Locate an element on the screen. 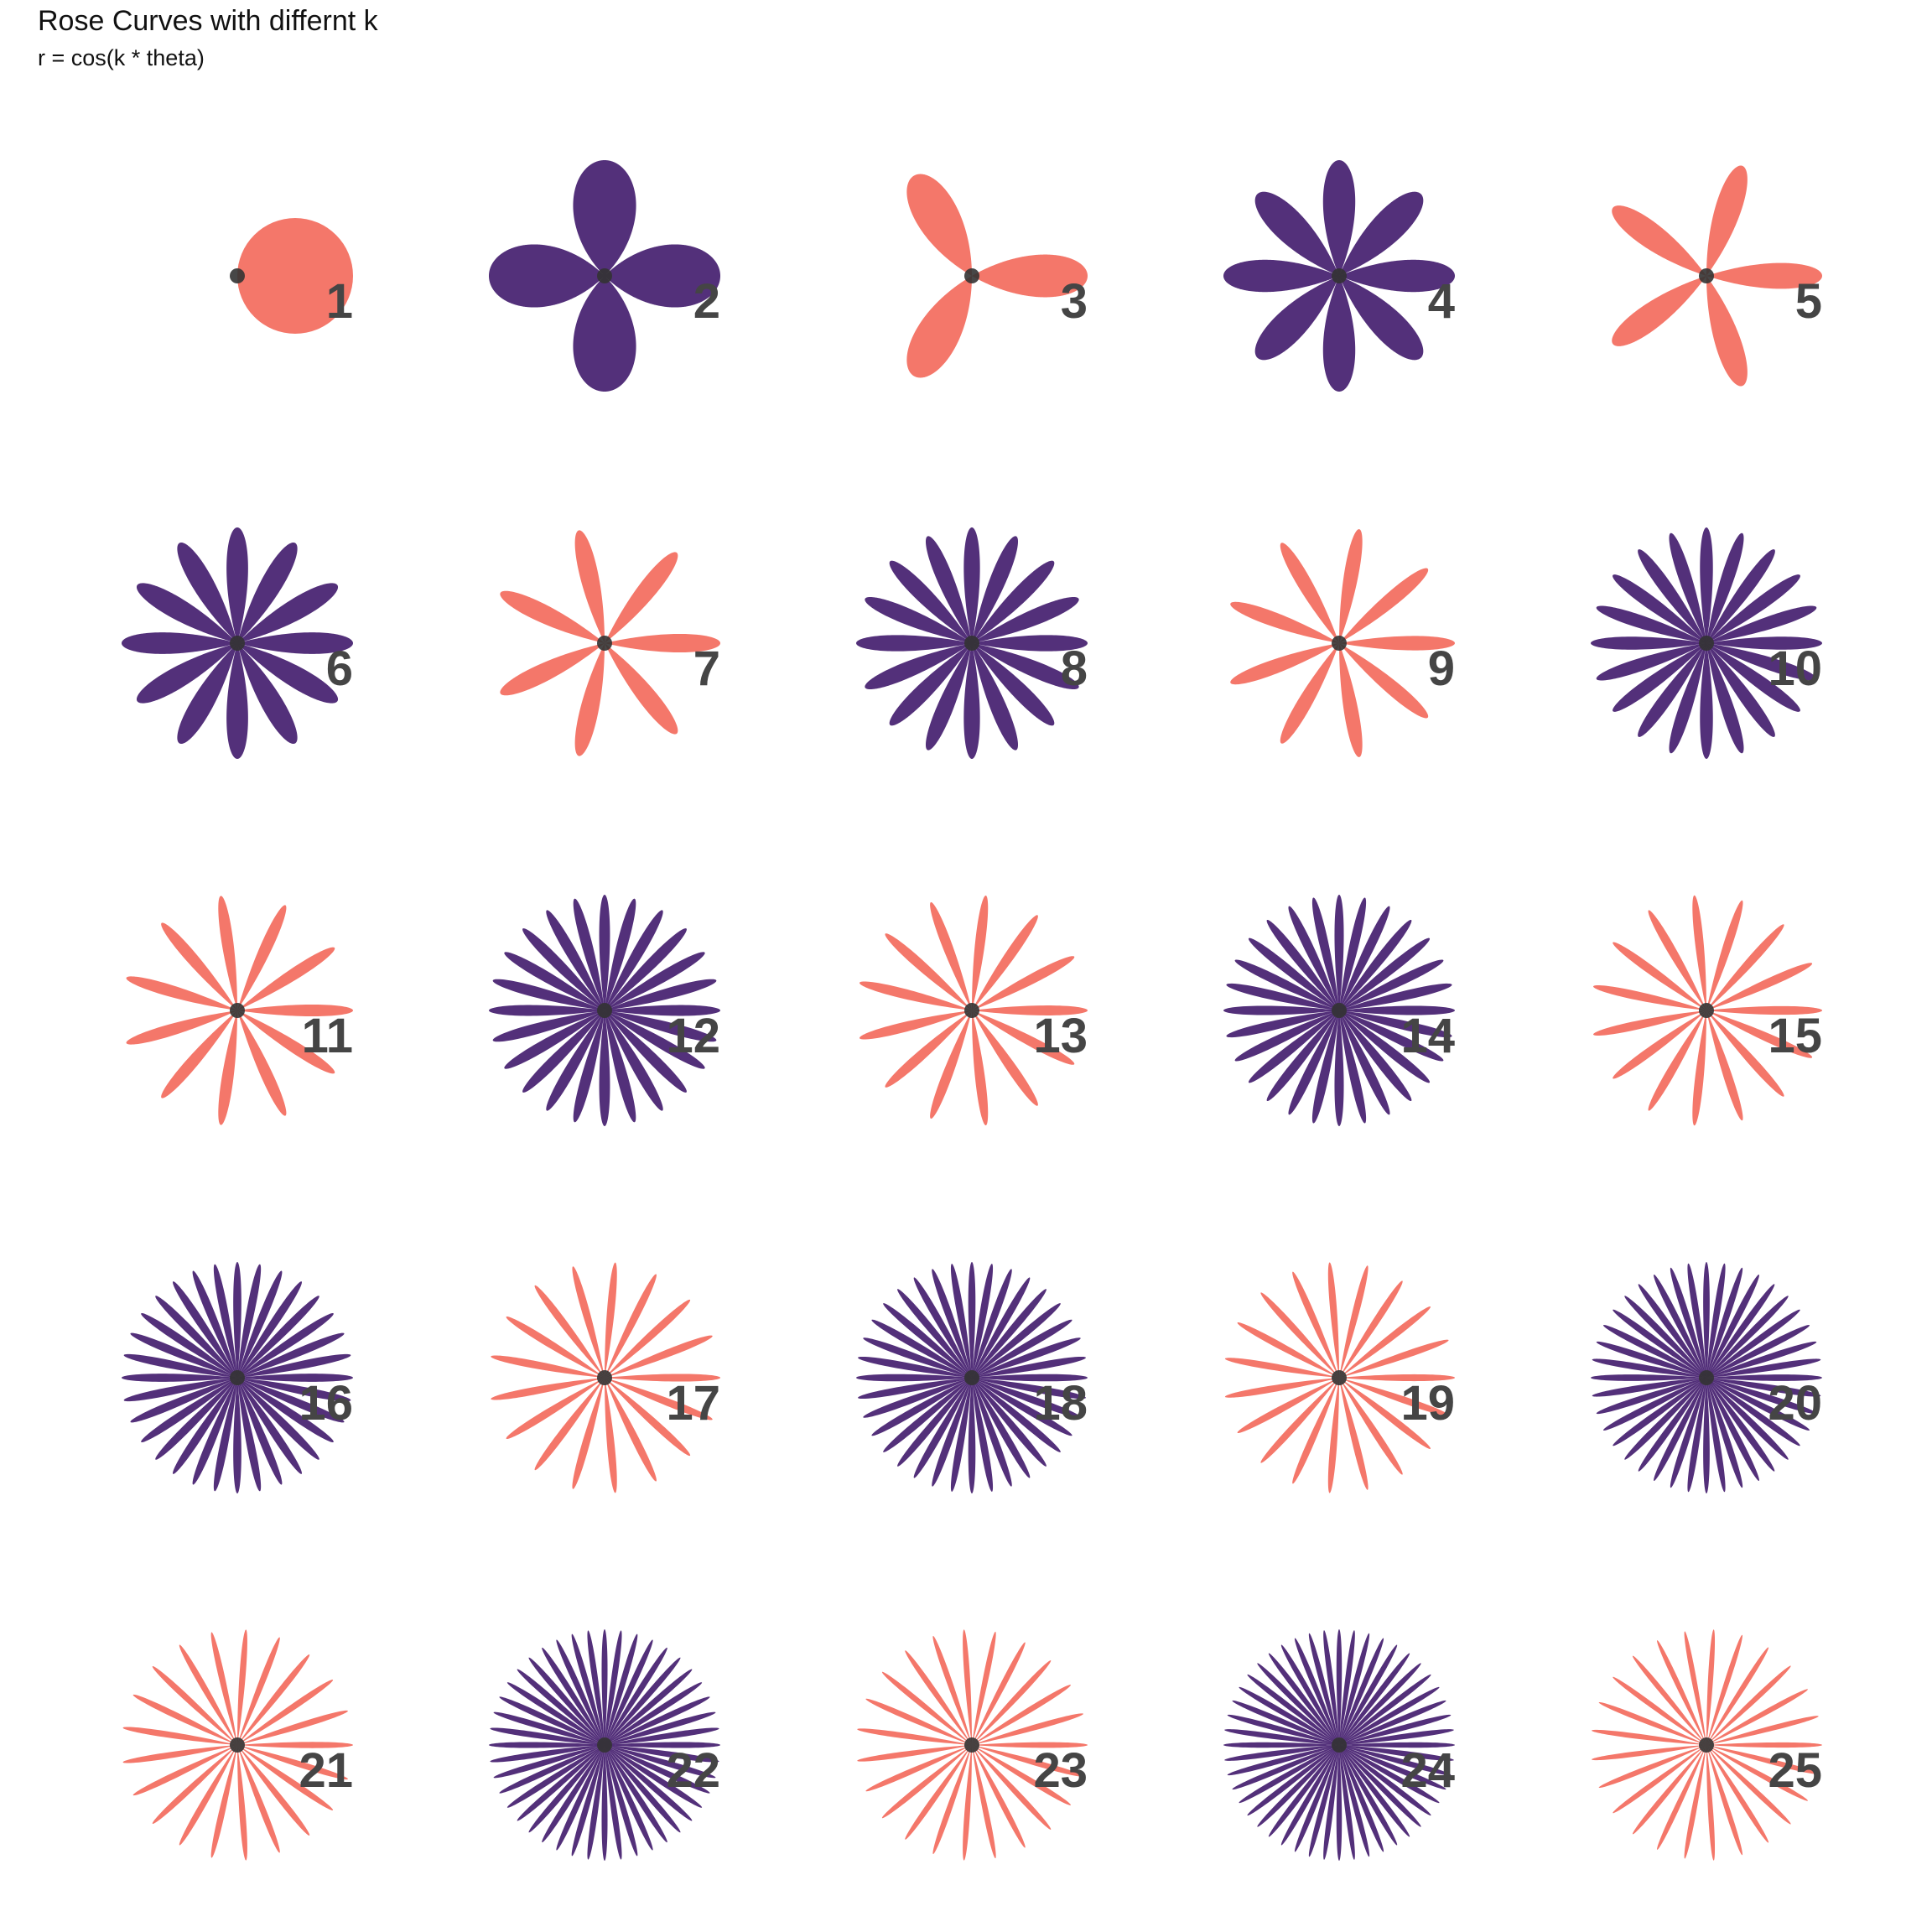 This screenshot has height=1932, width=1932. k-label-14: 14 is located at coordinates (1427, 1036).